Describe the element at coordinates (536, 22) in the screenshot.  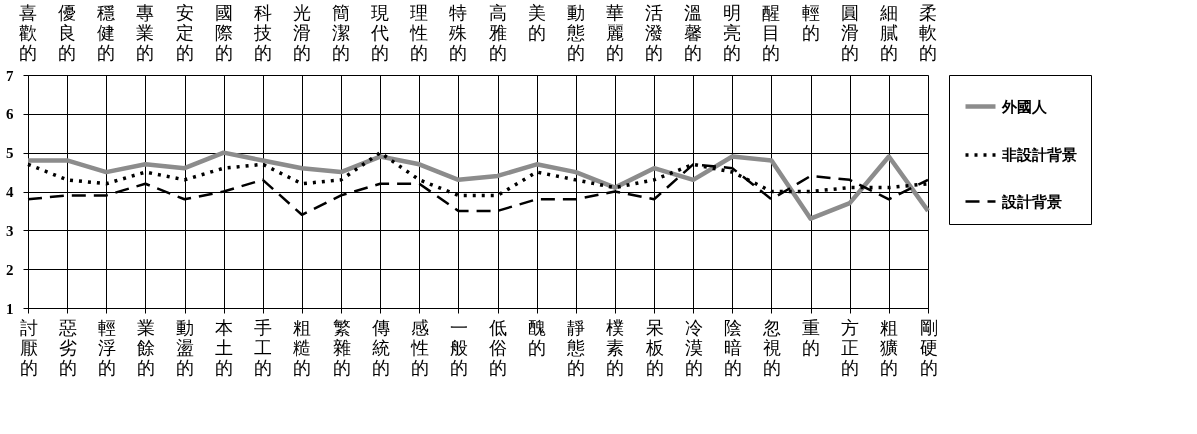
I see `text: 美的` at that location.